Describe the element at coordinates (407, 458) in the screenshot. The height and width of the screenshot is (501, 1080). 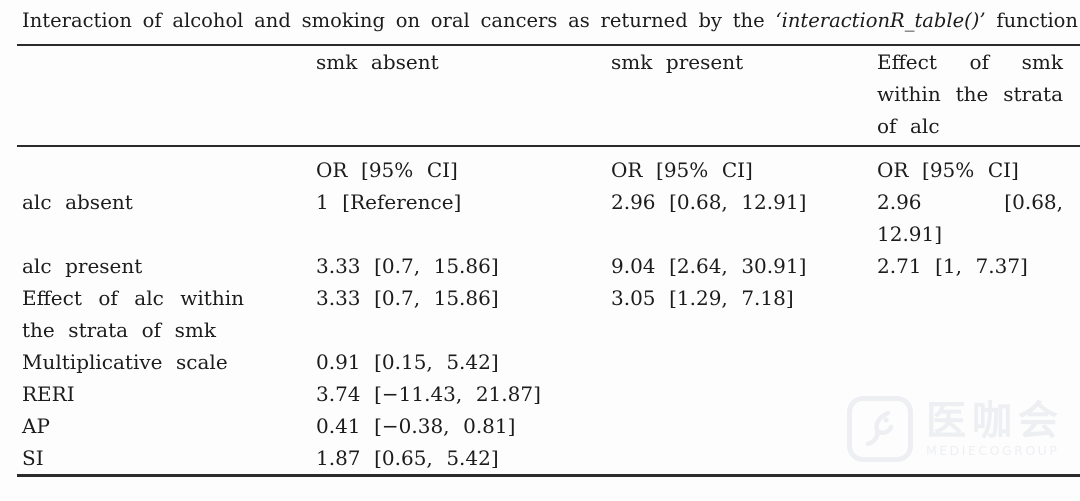
I see `cell-value: 1.87 [0.65, 5.42]` at that location.